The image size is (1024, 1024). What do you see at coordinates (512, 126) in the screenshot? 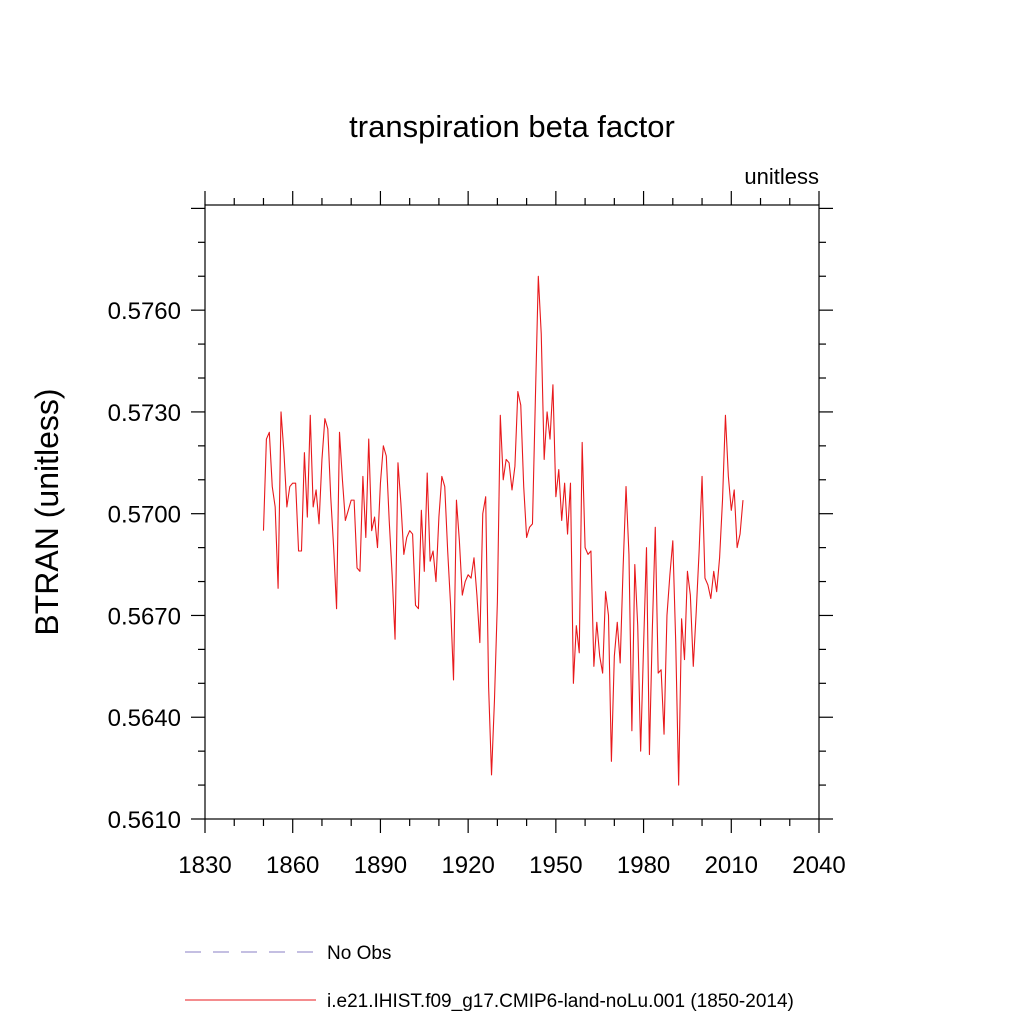
I see `chart-title: transpiration beta factor` at bounding box center [512, 126].